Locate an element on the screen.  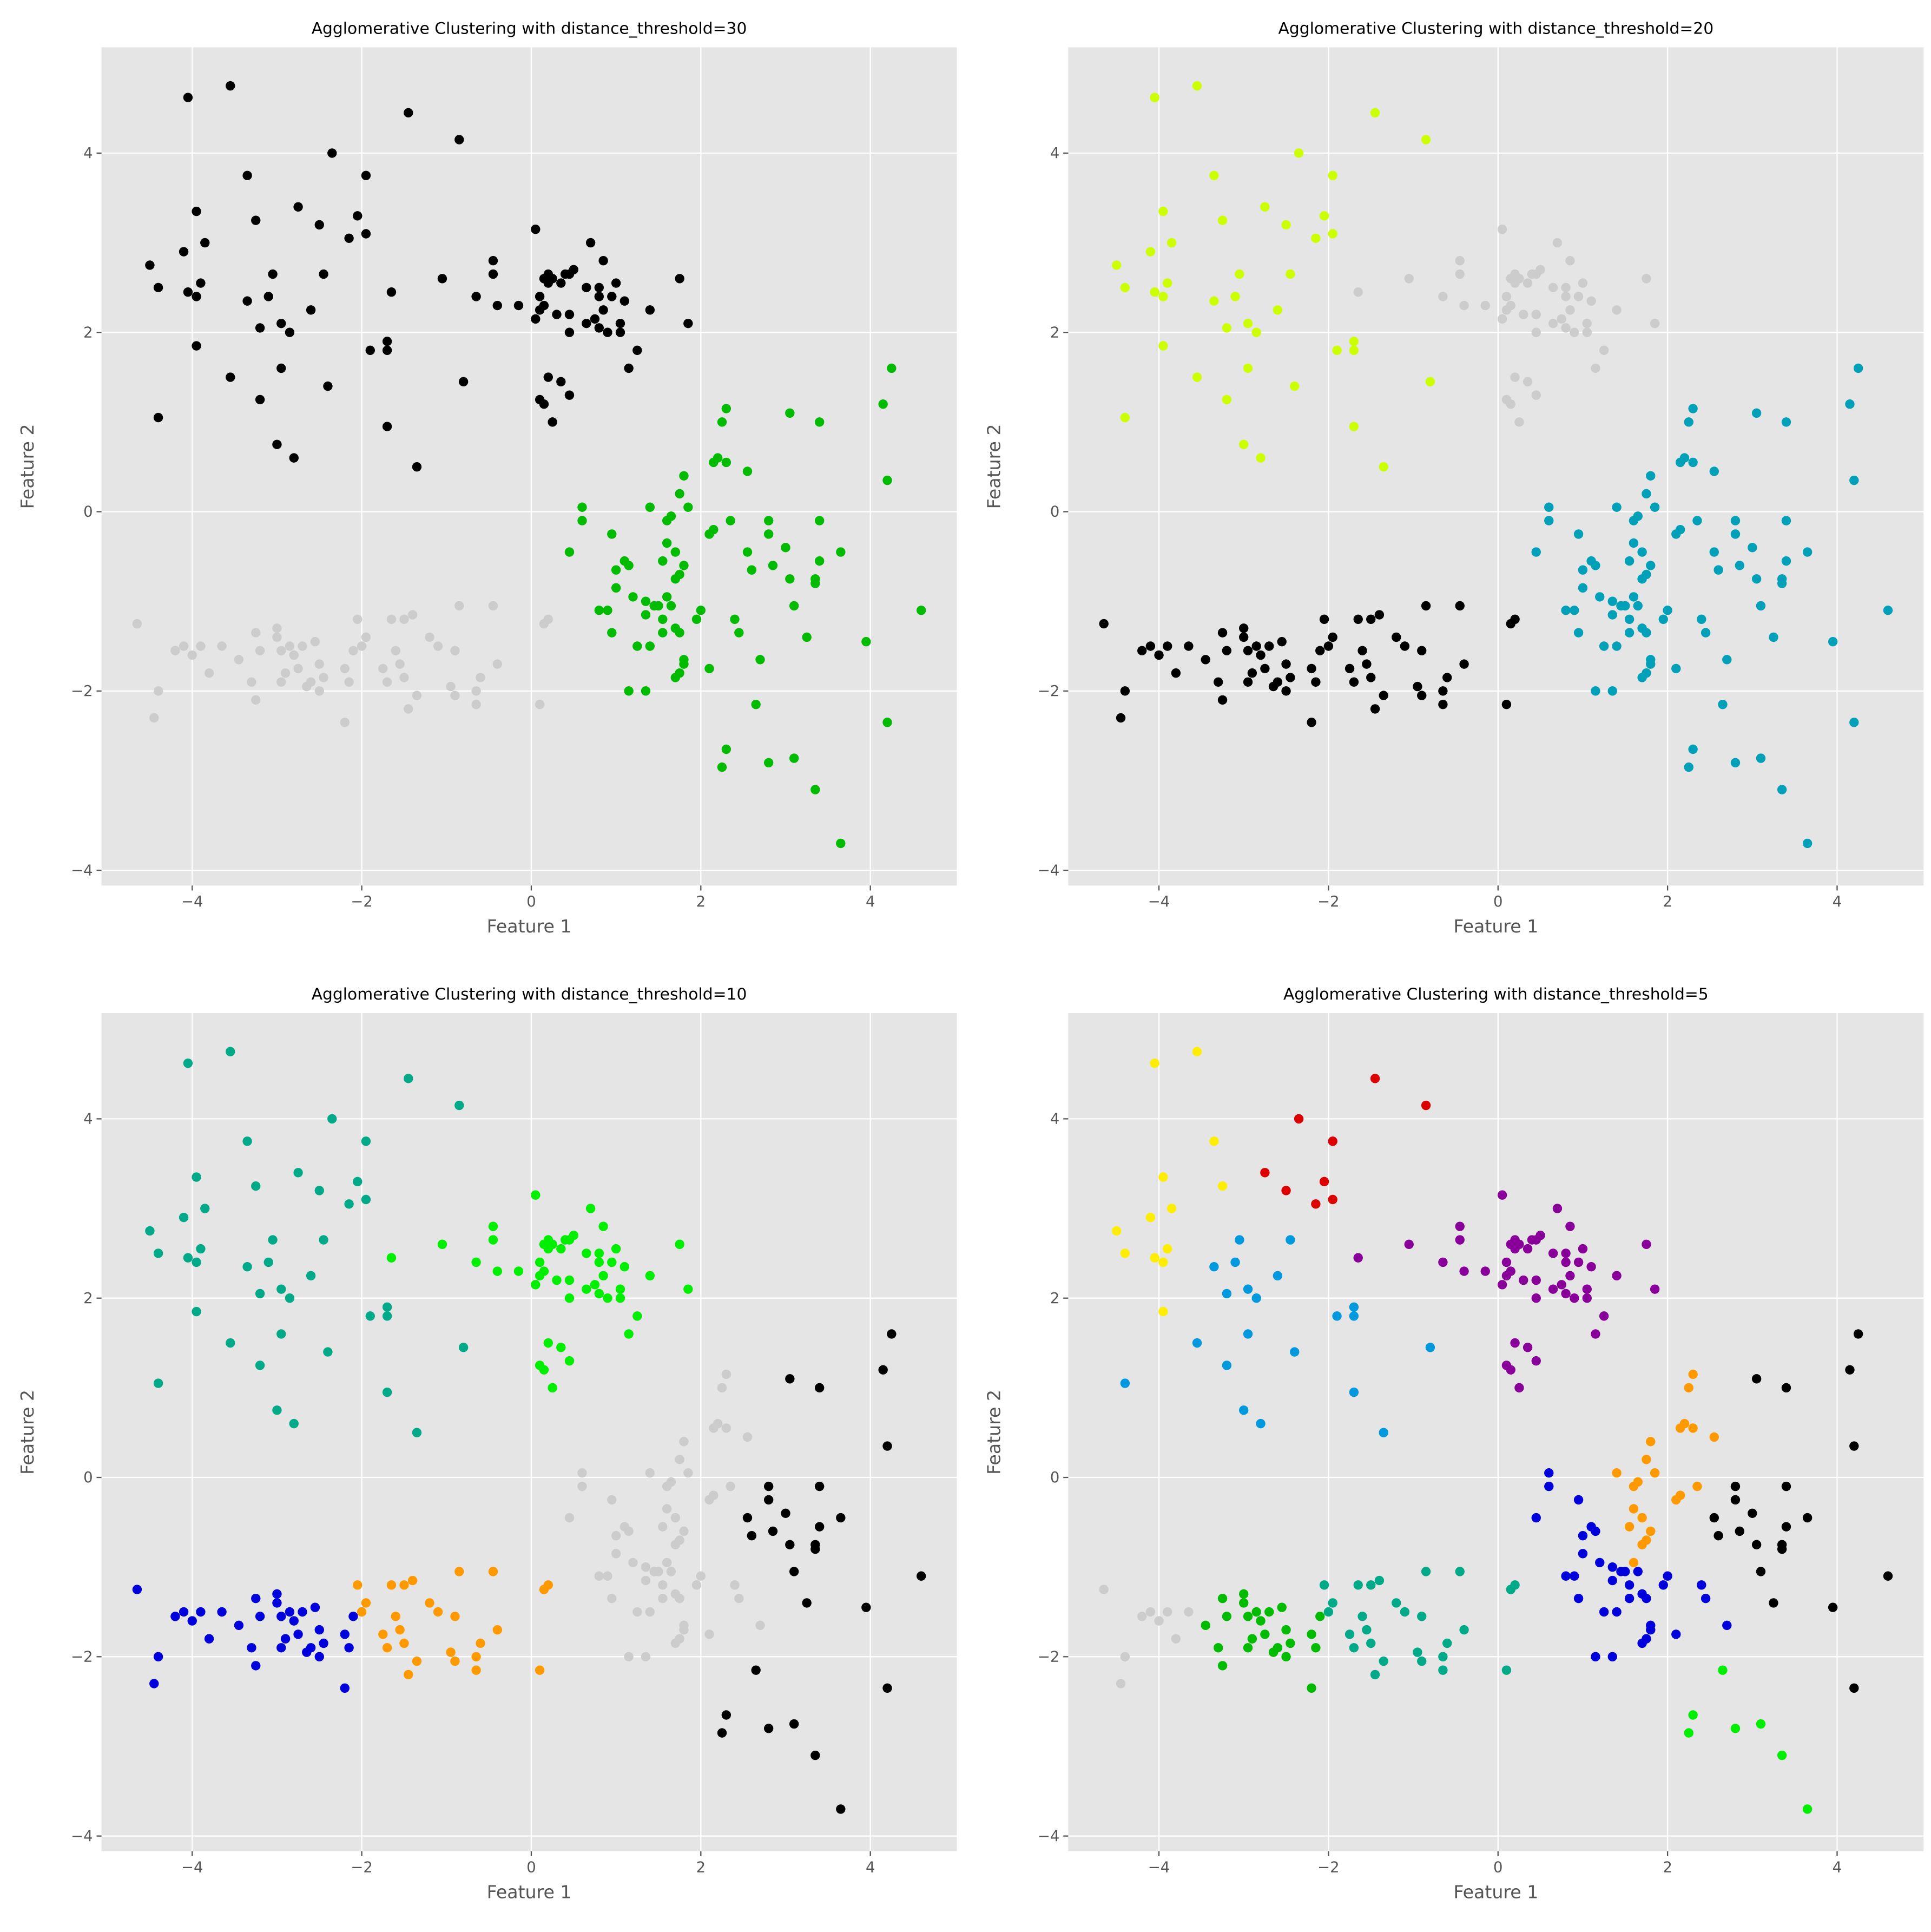
x-axis-label: Feature 1 is located at coordinates (529, 1892).